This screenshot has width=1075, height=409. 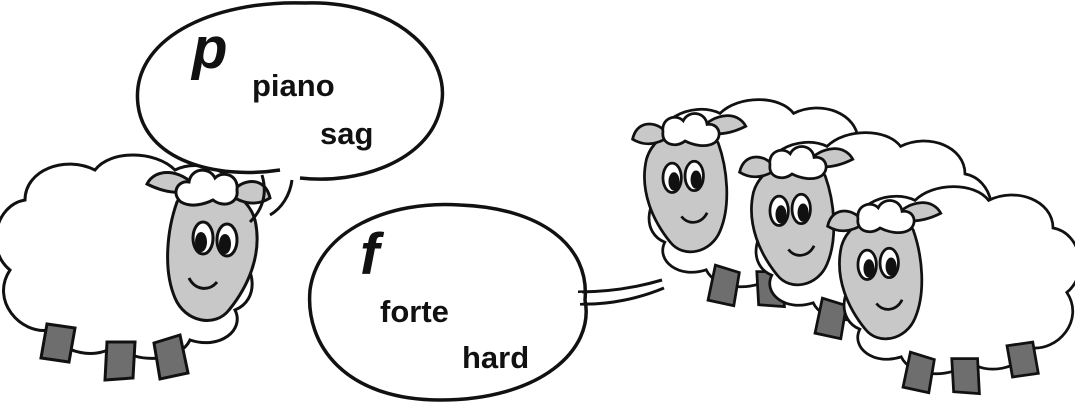 What do you see at coordinates (496, 357) in the screenshot?
I see `translation-forte: hard` at bounding box center [496, 357].